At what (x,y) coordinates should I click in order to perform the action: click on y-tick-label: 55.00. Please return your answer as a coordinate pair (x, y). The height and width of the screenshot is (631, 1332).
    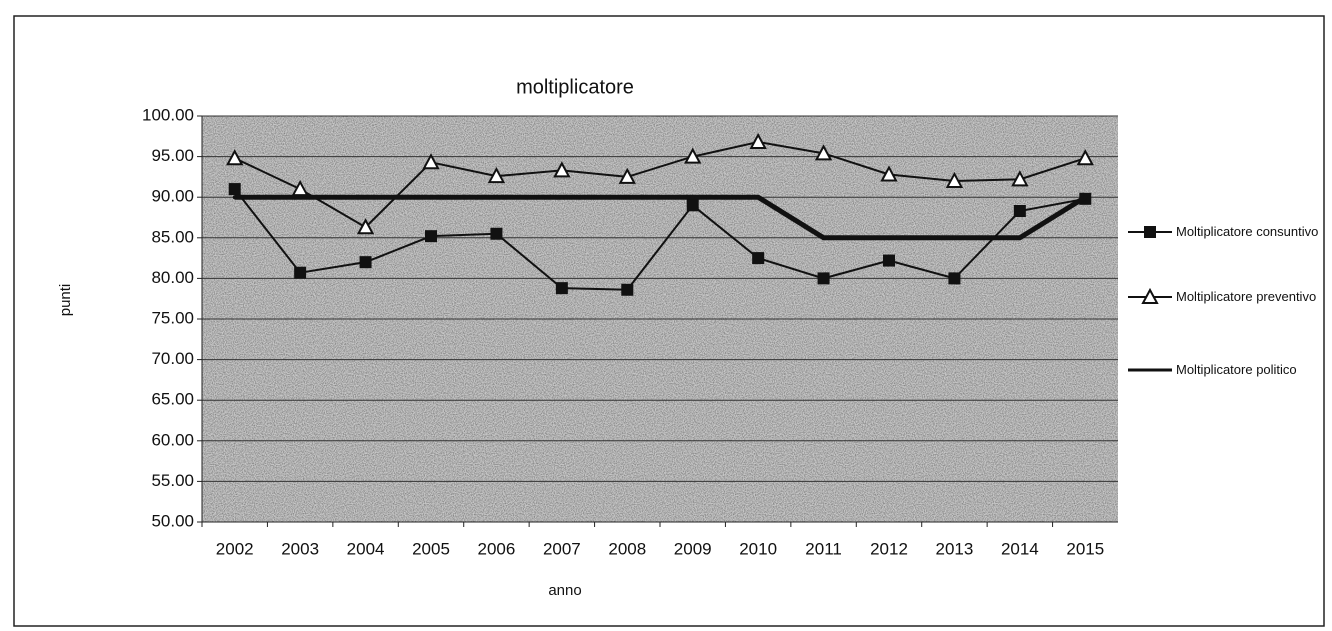
    Looking at the image, I should click on (172, 480).